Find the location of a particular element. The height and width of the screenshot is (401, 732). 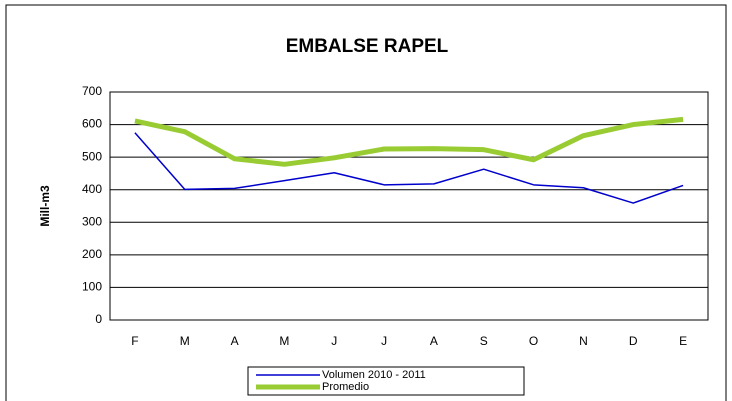

chart-title: EMBALSE RAPEL is located at coordinates (367, 46).